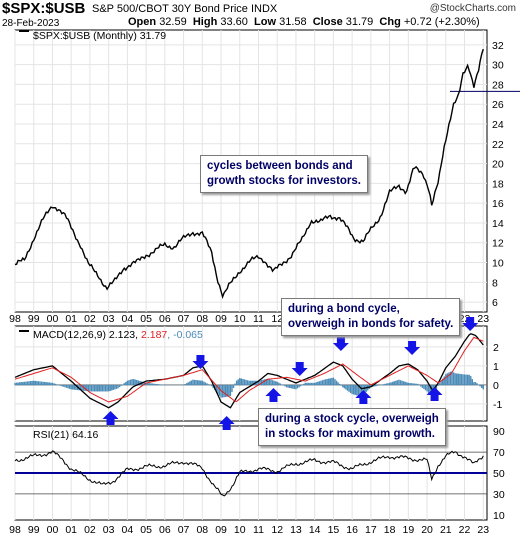 This screenshot has width=520, height=540. I want to click on open-value: 32.59, so click(173, 22).